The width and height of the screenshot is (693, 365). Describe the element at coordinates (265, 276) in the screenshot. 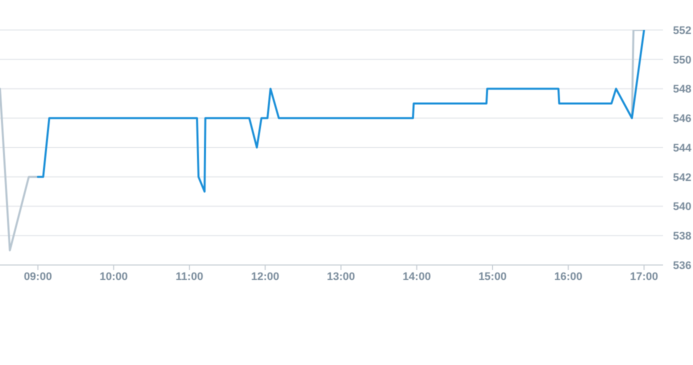

I see `x-tick-label: 12:00` at that location.